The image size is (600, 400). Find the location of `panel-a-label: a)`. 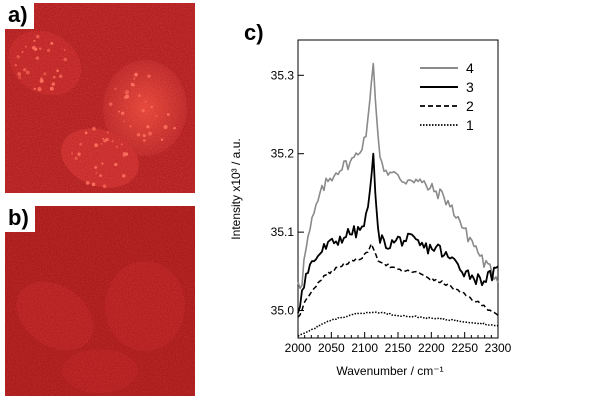

panel-a-label: a) is located at coordinates (19, 16).